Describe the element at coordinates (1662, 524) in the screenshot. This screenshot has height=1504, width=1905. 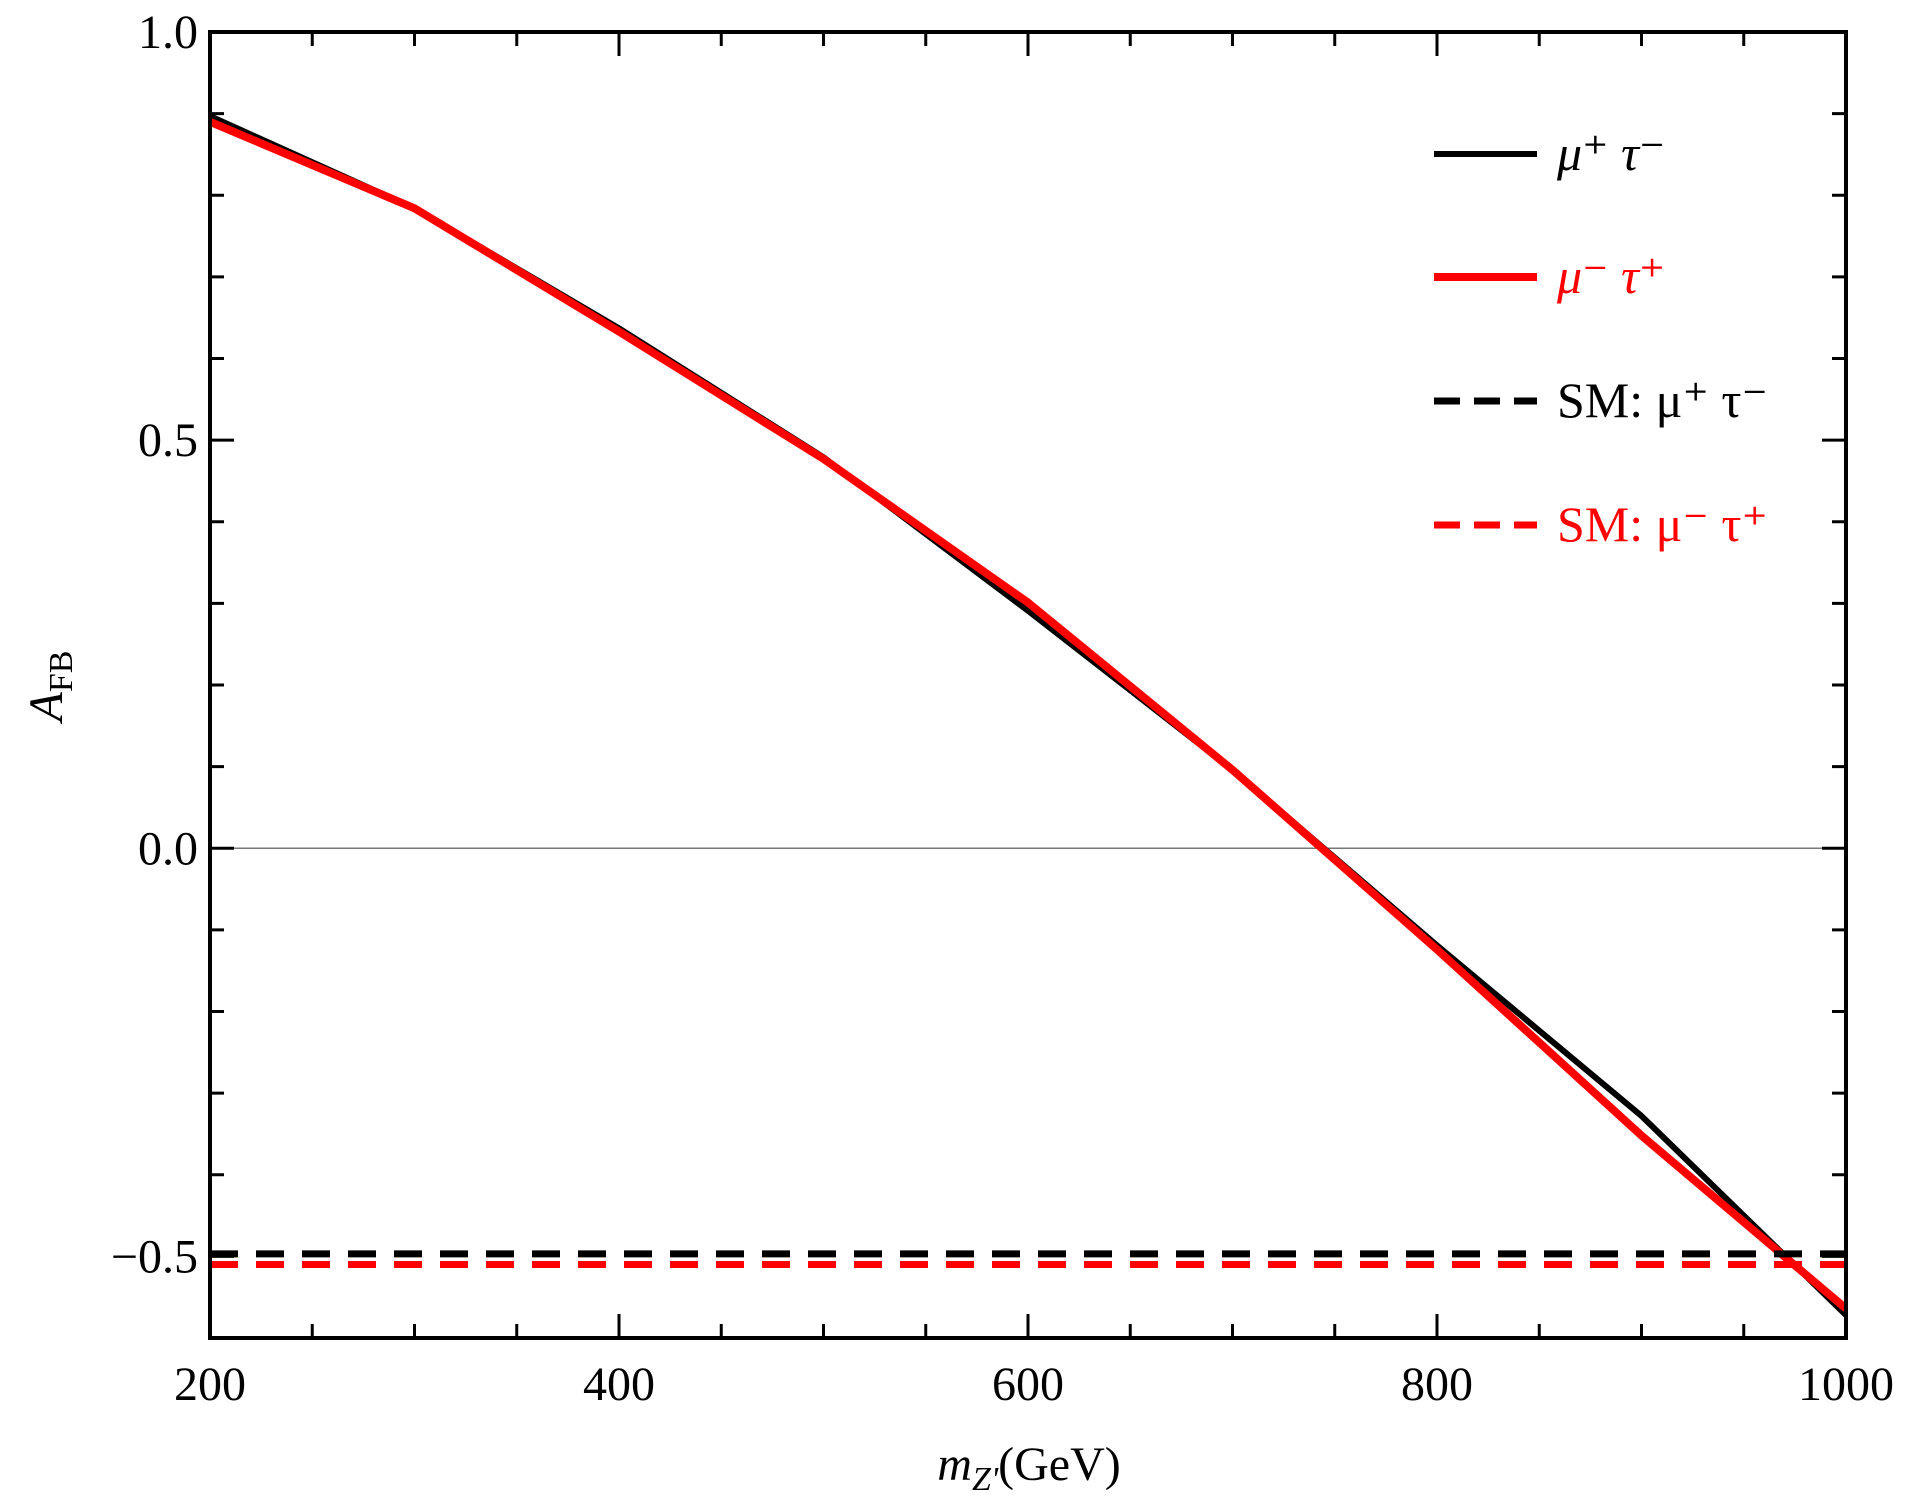
I see `legend-label-3: SM: μ⁻ τ⁺` at that location.